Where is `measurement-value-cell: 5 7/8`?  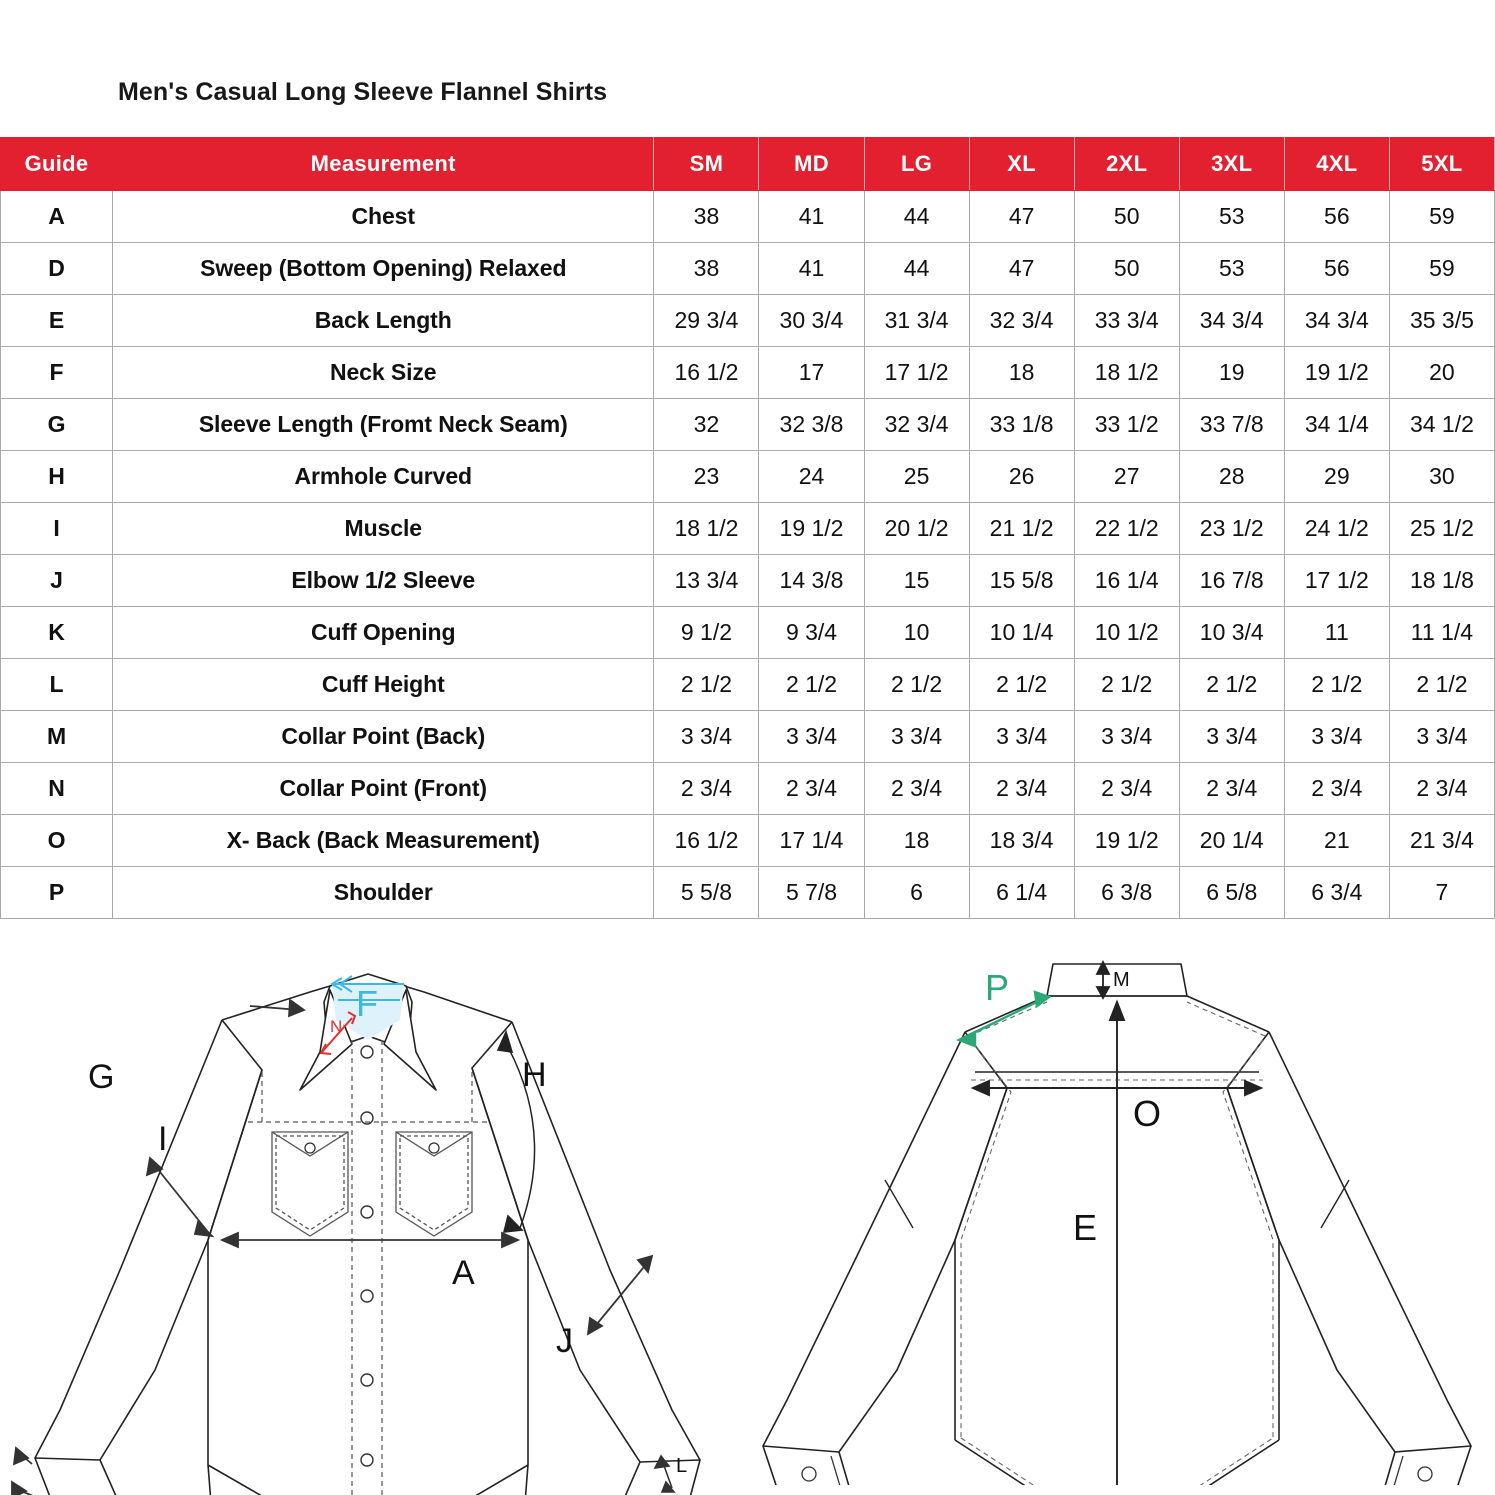 measurement-value-cell: 5 7/8 is located at coordinates (811, 892).